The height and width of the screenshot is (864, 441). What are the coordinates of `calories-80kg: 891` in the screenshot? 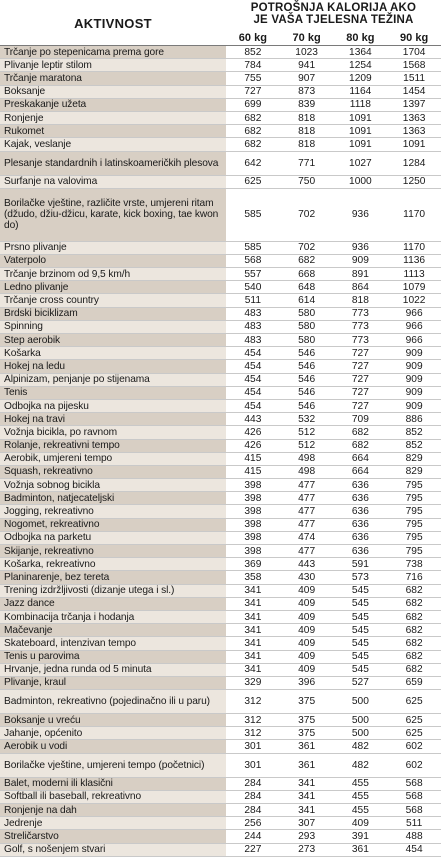 It's located at (360, 274).